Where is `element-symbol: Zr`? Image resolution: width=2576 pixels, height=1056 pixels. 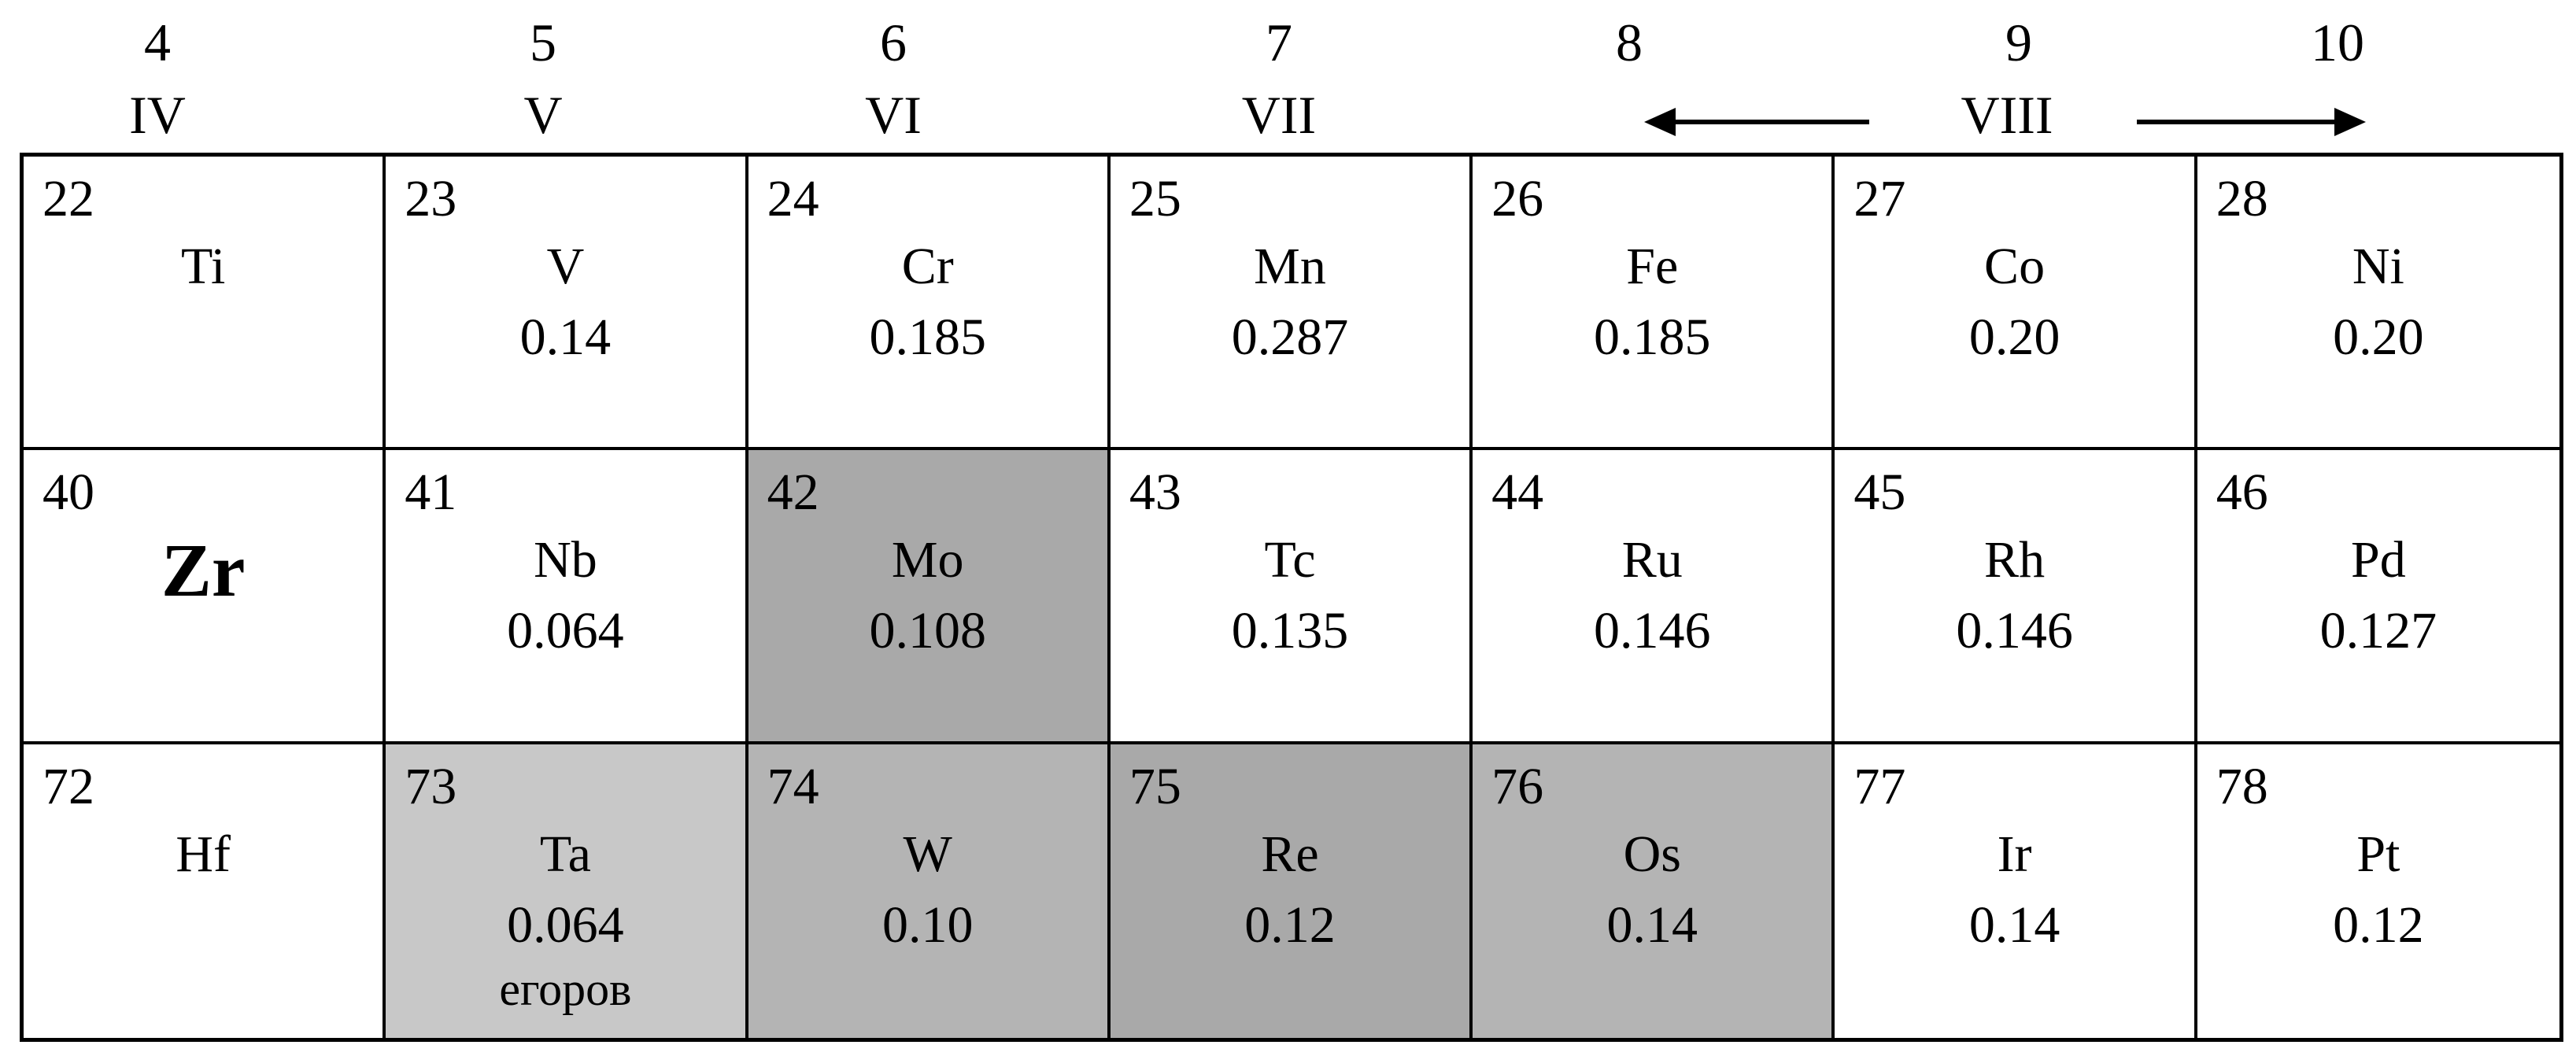 element-symbol: Zr is located at coordinates (203, 570).